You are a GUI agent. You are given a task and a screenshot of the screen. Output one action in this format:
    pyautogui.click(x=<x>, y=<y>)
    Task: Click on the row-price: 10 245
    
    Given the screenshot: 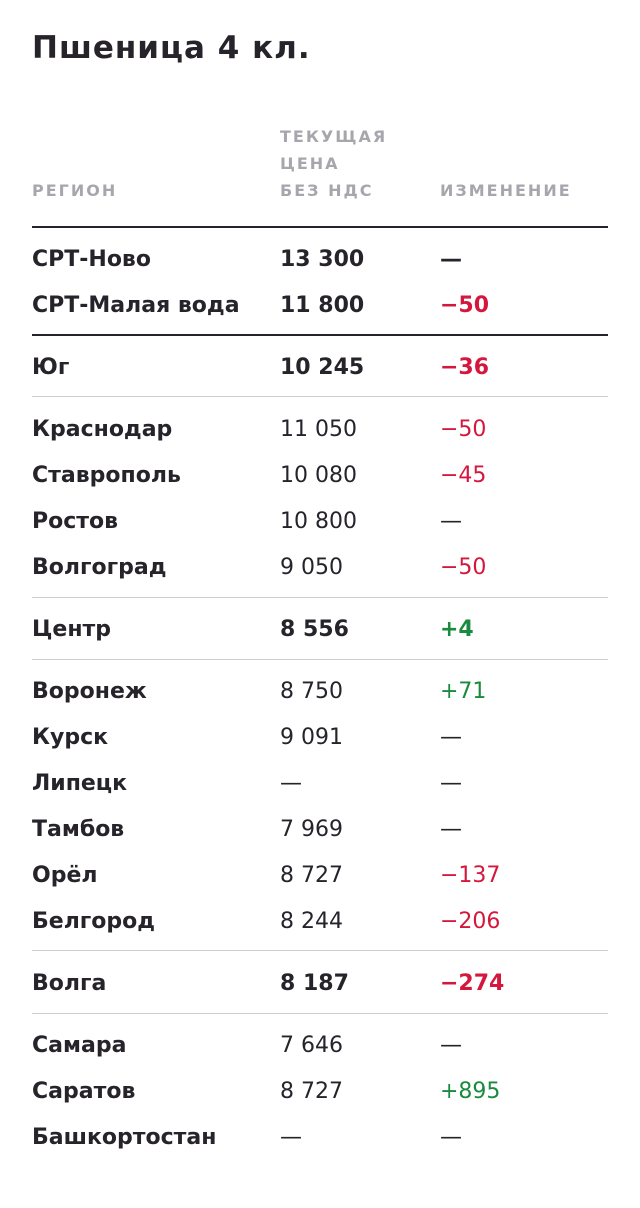 What is the action you would take?
    pyautogui.click(x=322, y=367)
    